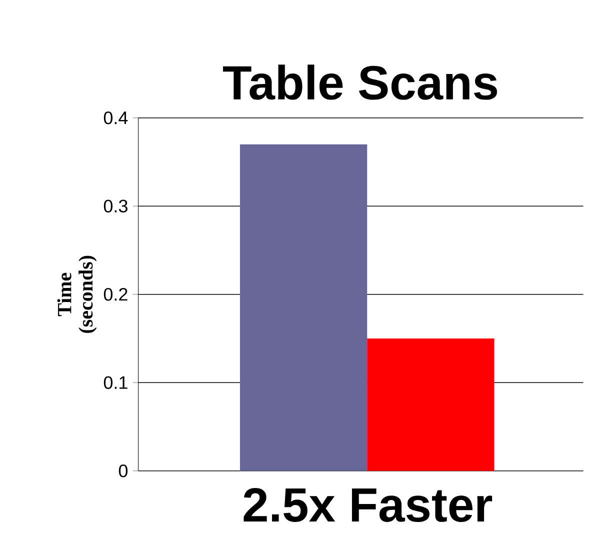  I want to click on y-tick-label: 0, so click(123, 471).